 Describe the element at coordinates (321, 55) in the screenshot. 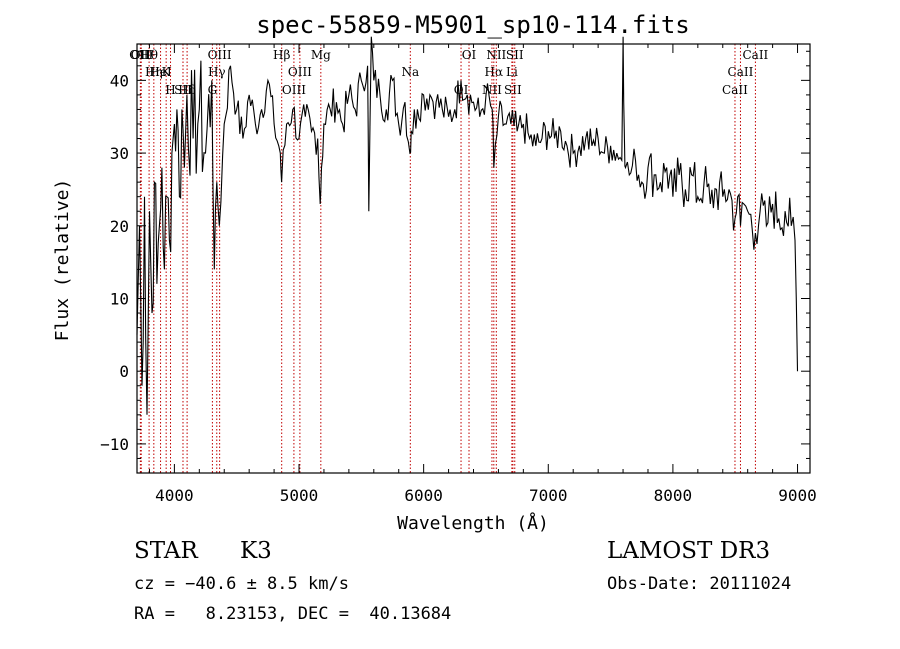

I see `spectral-line-label: Mg` at that location.